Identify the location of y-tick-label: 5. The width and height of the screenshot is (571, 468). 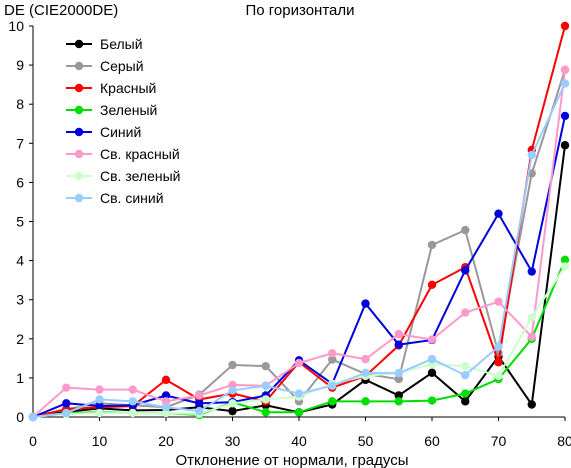
(20, 222).